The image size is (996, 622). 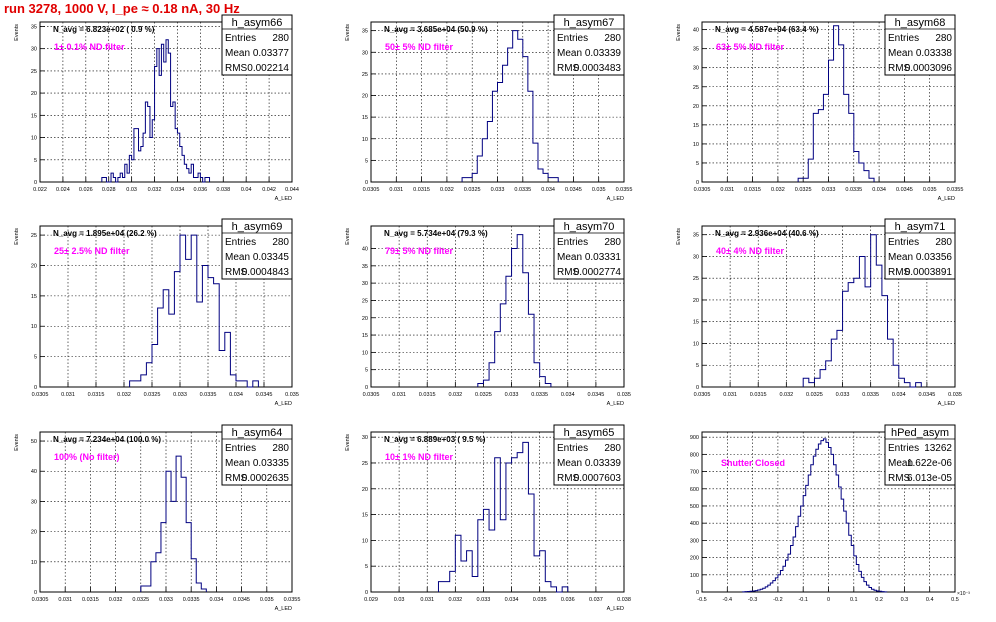 I want to click on x-tick-label: 0.024, so click(x=63, y=190).